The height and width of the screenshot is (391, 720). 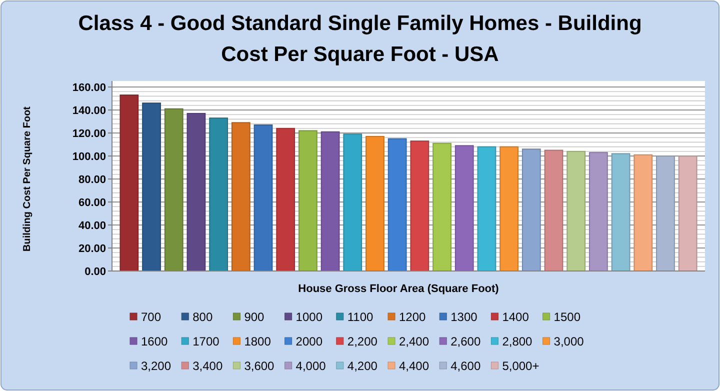 I want to click on legend-label: 4,200, so click(x=362, y=366).